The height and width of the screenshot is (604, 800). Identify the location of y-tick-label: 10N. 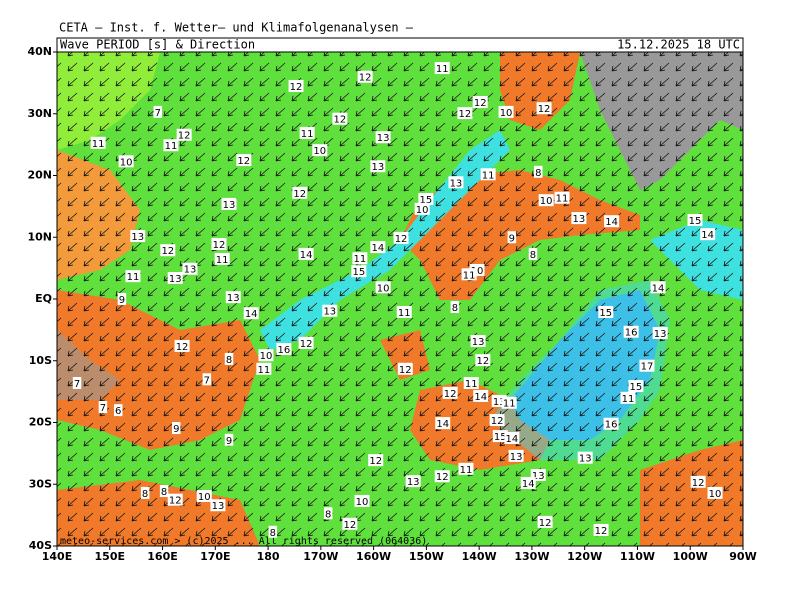
(39, 236).